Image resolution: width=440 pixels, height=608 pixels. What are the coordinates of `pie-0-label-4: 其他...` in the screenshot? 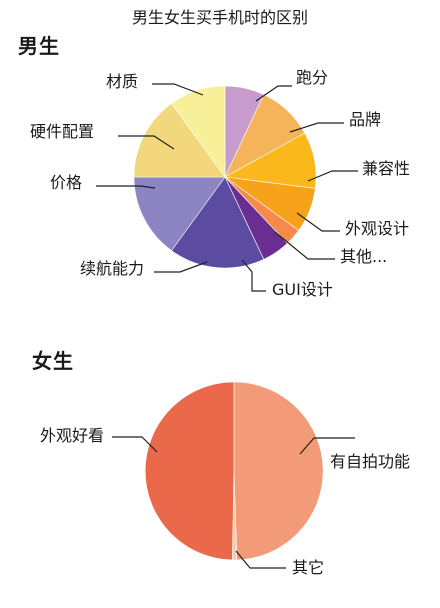 It's located at (363, 256).